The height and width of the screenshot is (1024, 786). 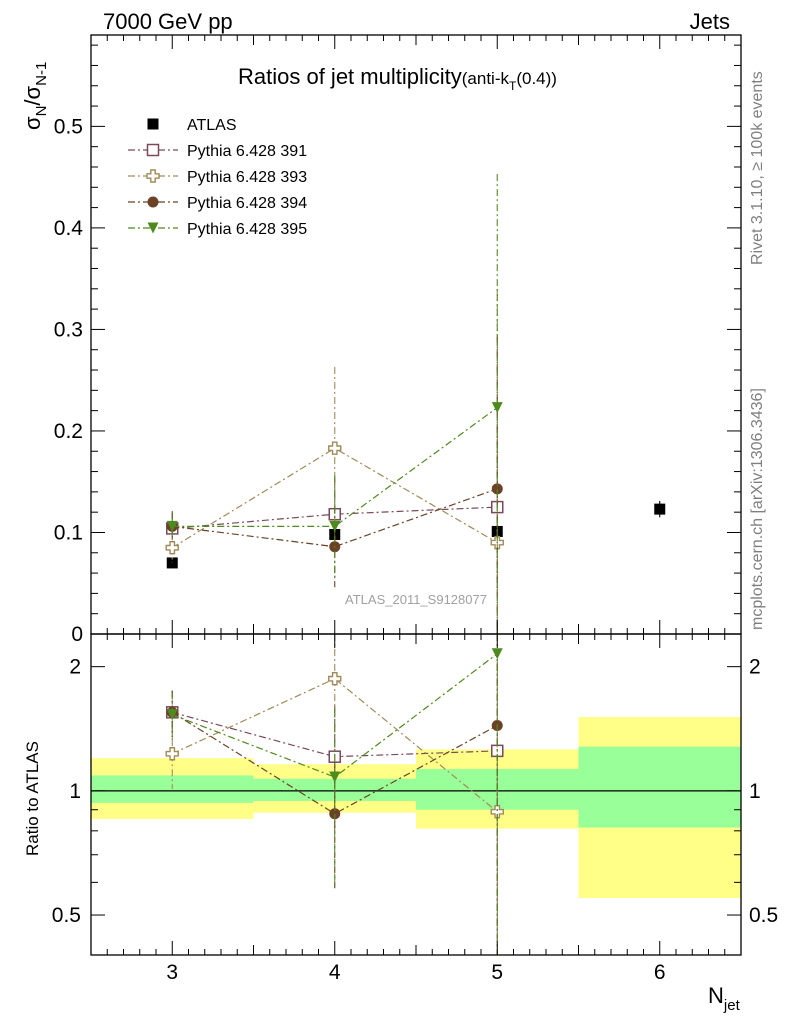 What do you see at coordinates (350, 76) in the screenshot?
I see `chart-title-main: Ratios of jet multiplicity` at bounding box center [350, 76].